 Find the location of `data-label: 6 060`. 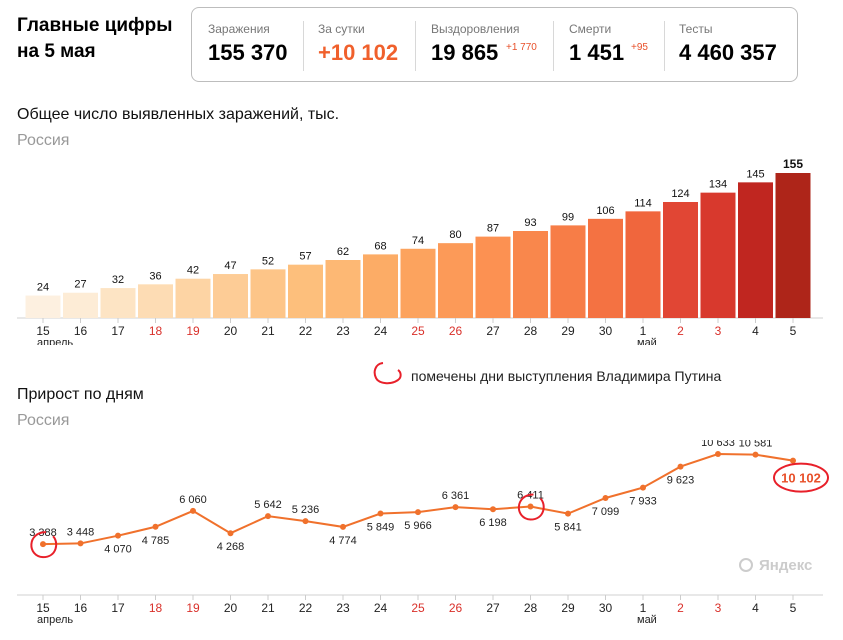

data-label: 6 060 is located at coordinates (193, 500).